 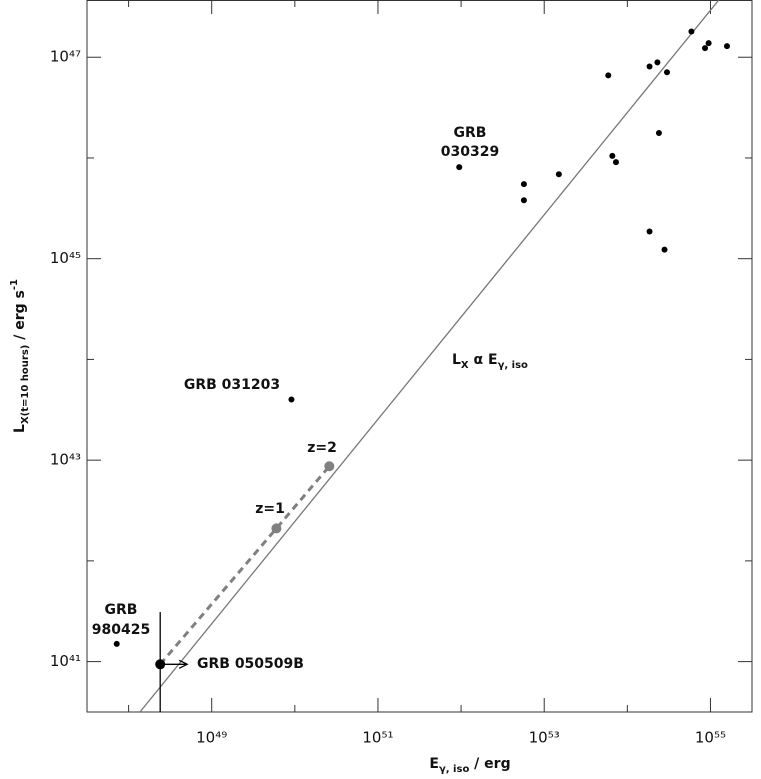 What do you see at coordinates (454, 769) in the screenshot?
I see `x-axis-title-sub: γ, iso` at bounding box center [454, 769].